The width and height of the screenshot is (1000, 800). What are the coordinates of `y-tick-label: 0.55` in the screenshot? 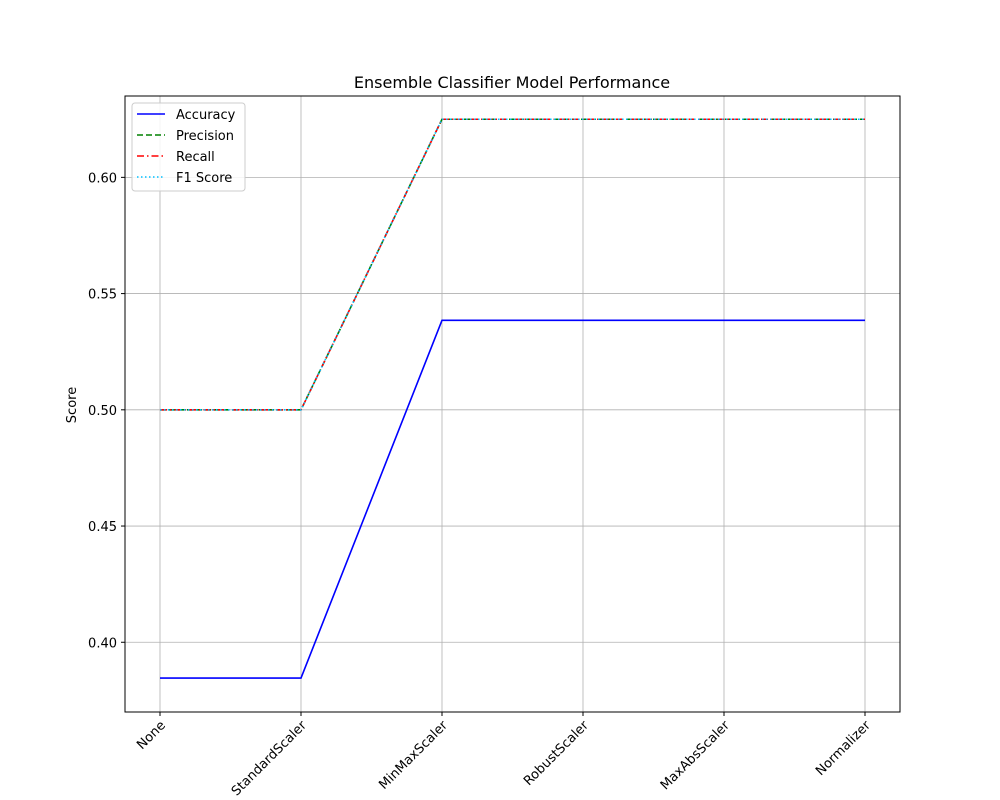 It's located at (102, 295).